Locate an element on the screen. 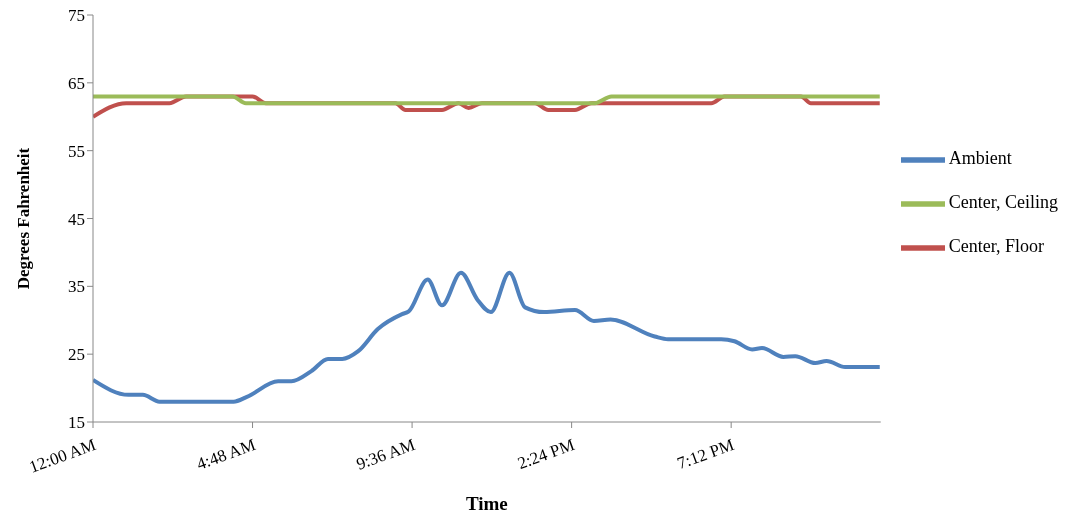 This screenshot has height=520, width=1078. legend-label: Center, Floor is located at coordinates (996, 246).